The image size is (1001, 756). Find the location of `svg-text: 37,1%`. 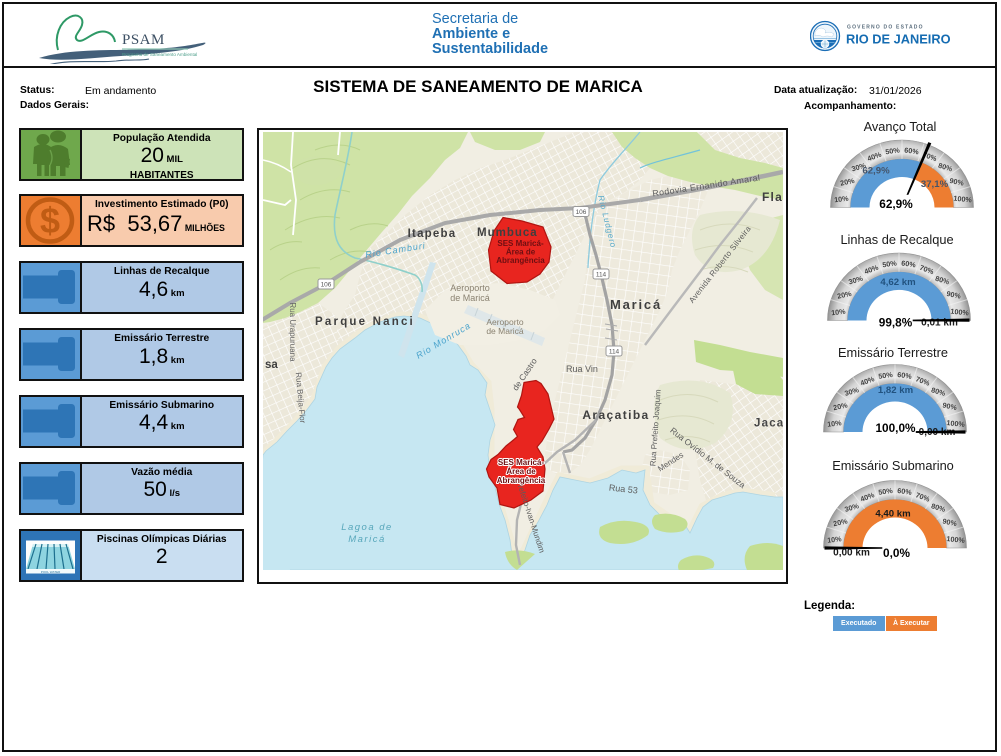

svg-text: 37,1% is located at coordinates (935, 184).